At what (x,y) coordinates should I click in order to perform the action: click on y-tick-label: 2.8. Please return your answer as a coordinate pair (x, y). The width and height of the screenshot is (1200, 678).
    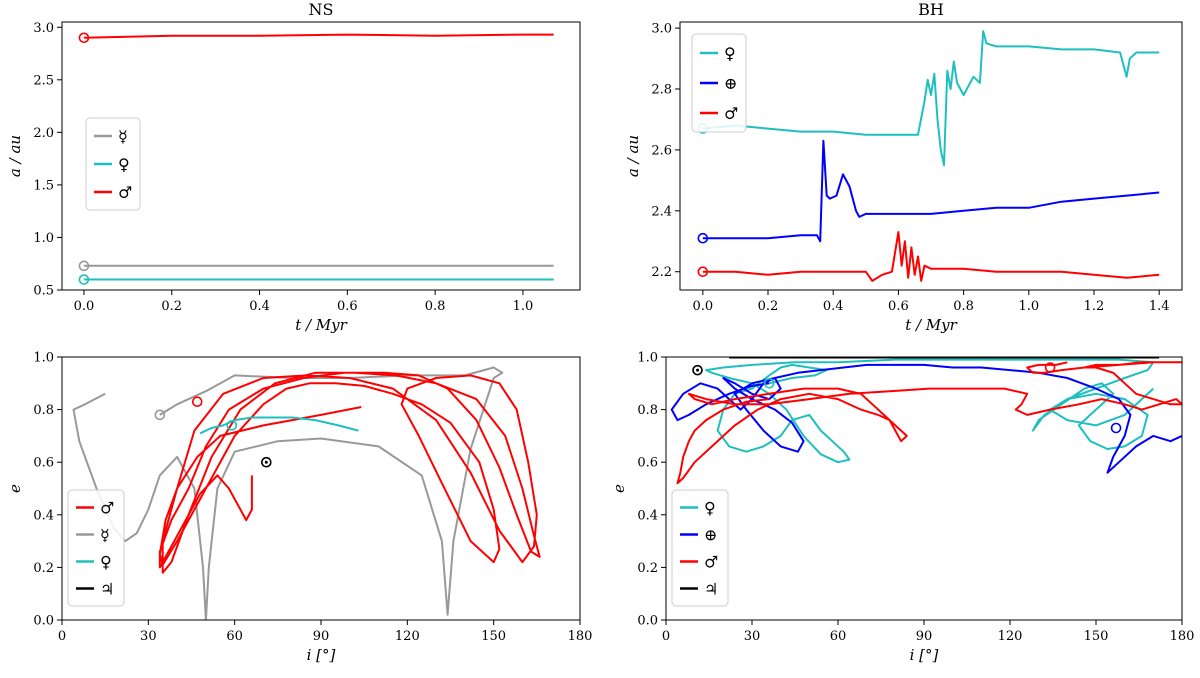
    Looking at the image, I should click on (661, 90).